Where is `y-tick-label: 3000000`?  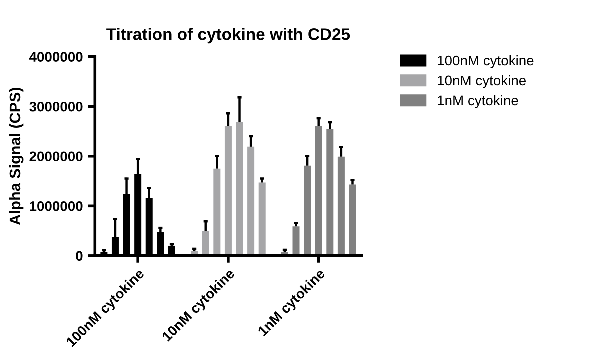
y-tick-label: 3000000 is located at coordinates (56, 107).